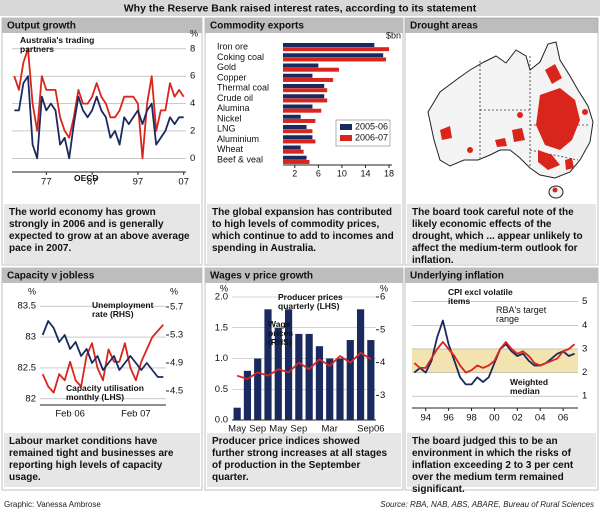 This screenshot has height=520, width=600. What do you see at coordinates (176, 335) in the screenshot?
I see `y2-tick-label: 5.3` at bounding box center [176, 335].